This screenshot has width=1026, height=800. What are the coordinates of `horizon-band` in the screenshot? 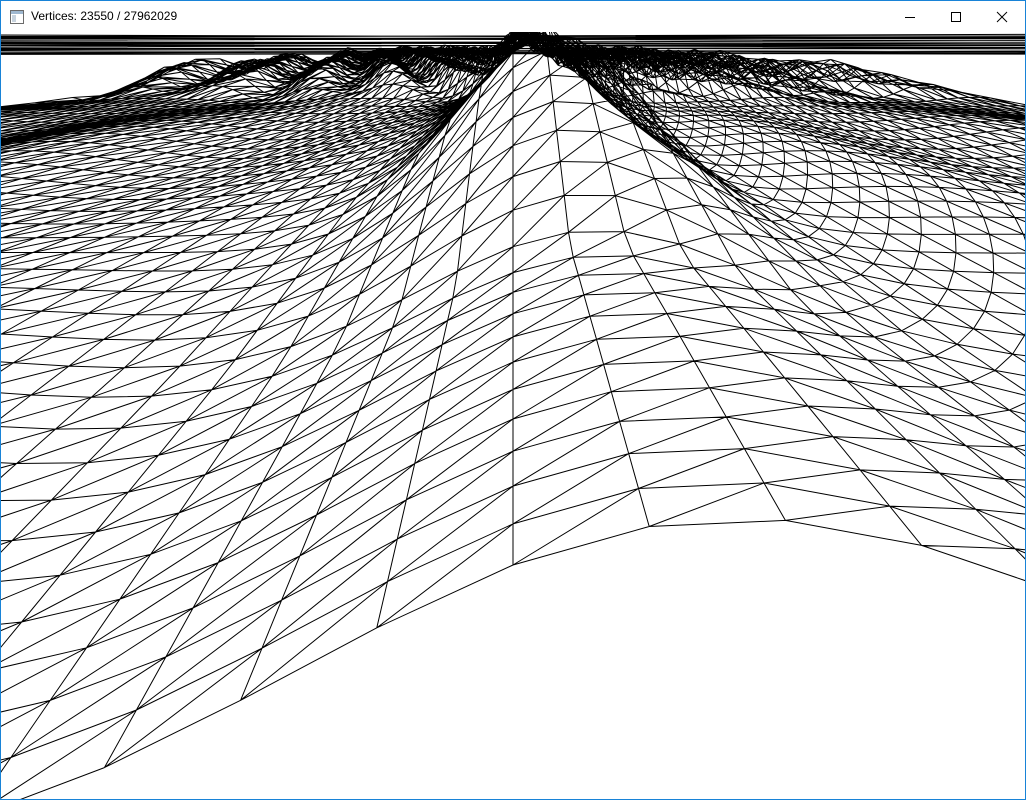 It's located at (513, 44).